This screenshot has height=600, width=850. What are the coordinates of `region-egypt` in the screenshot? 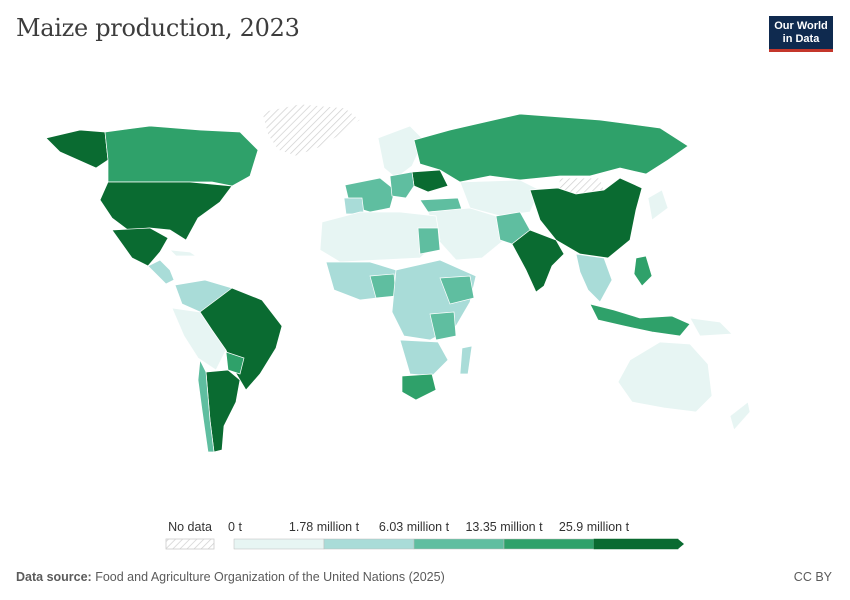 It's located at (429, 241).